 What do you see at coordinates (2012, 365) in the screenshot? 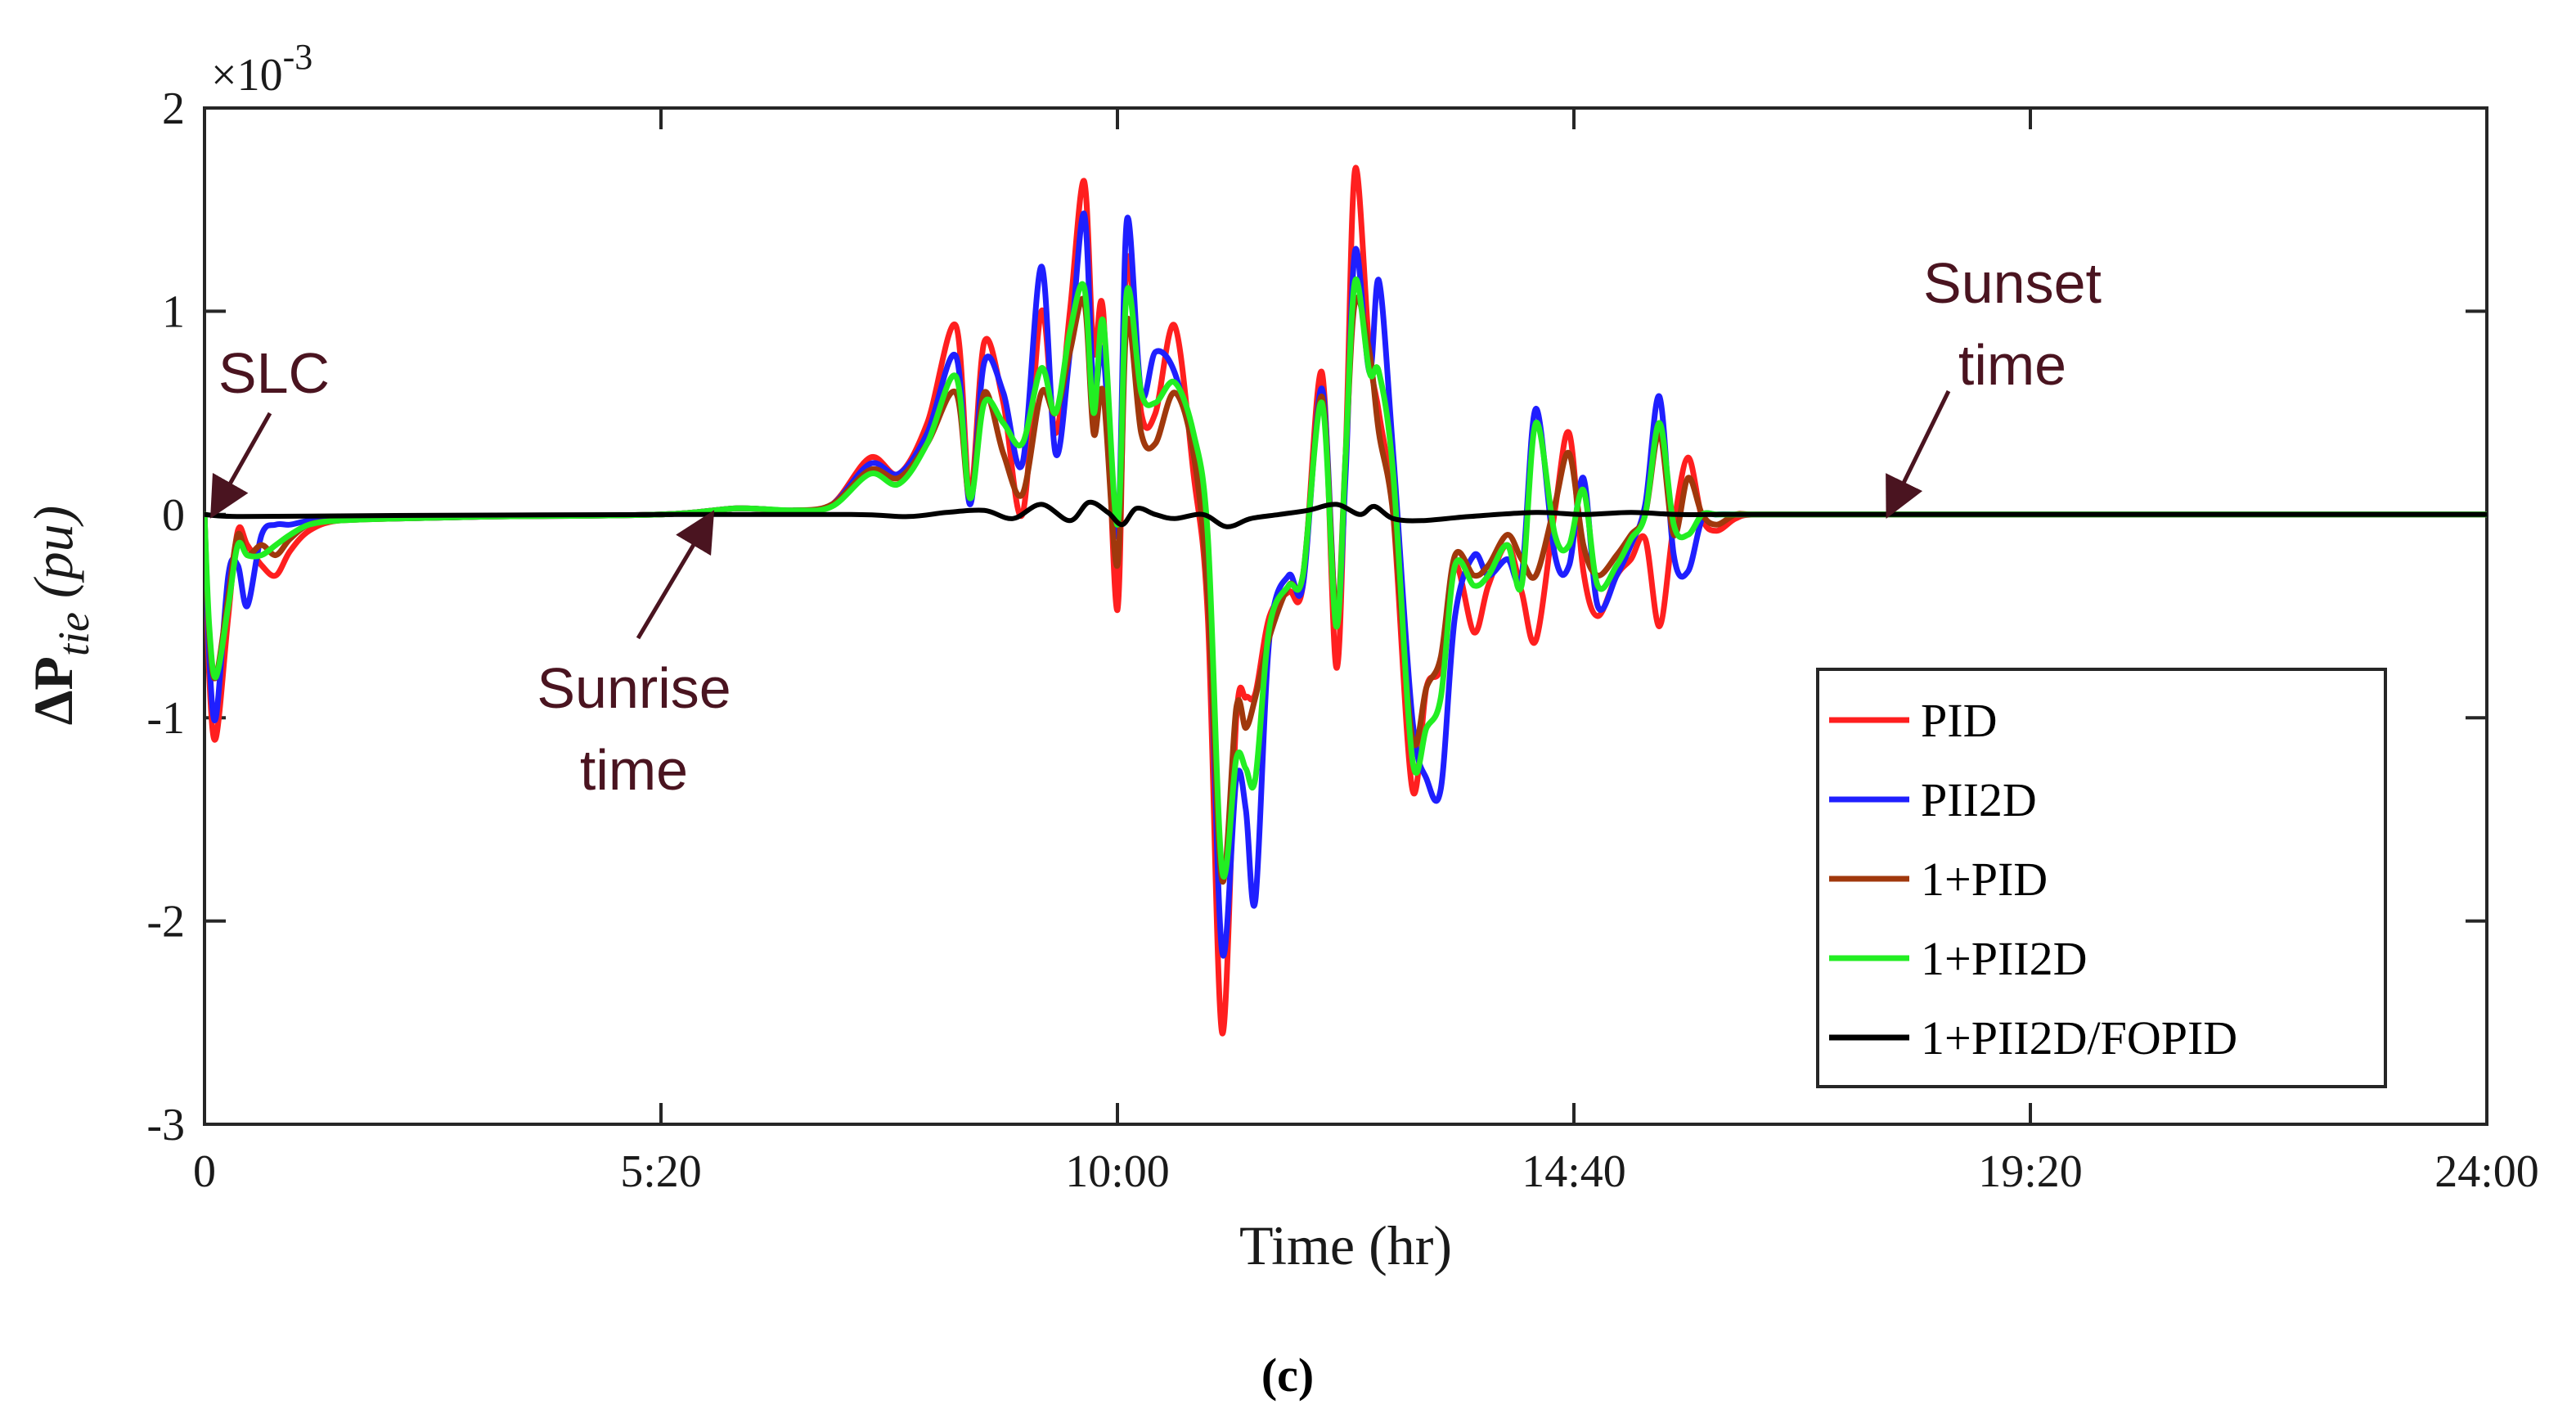
I see `annotation-sunset-text: time` at bounding box center [2012, 365].